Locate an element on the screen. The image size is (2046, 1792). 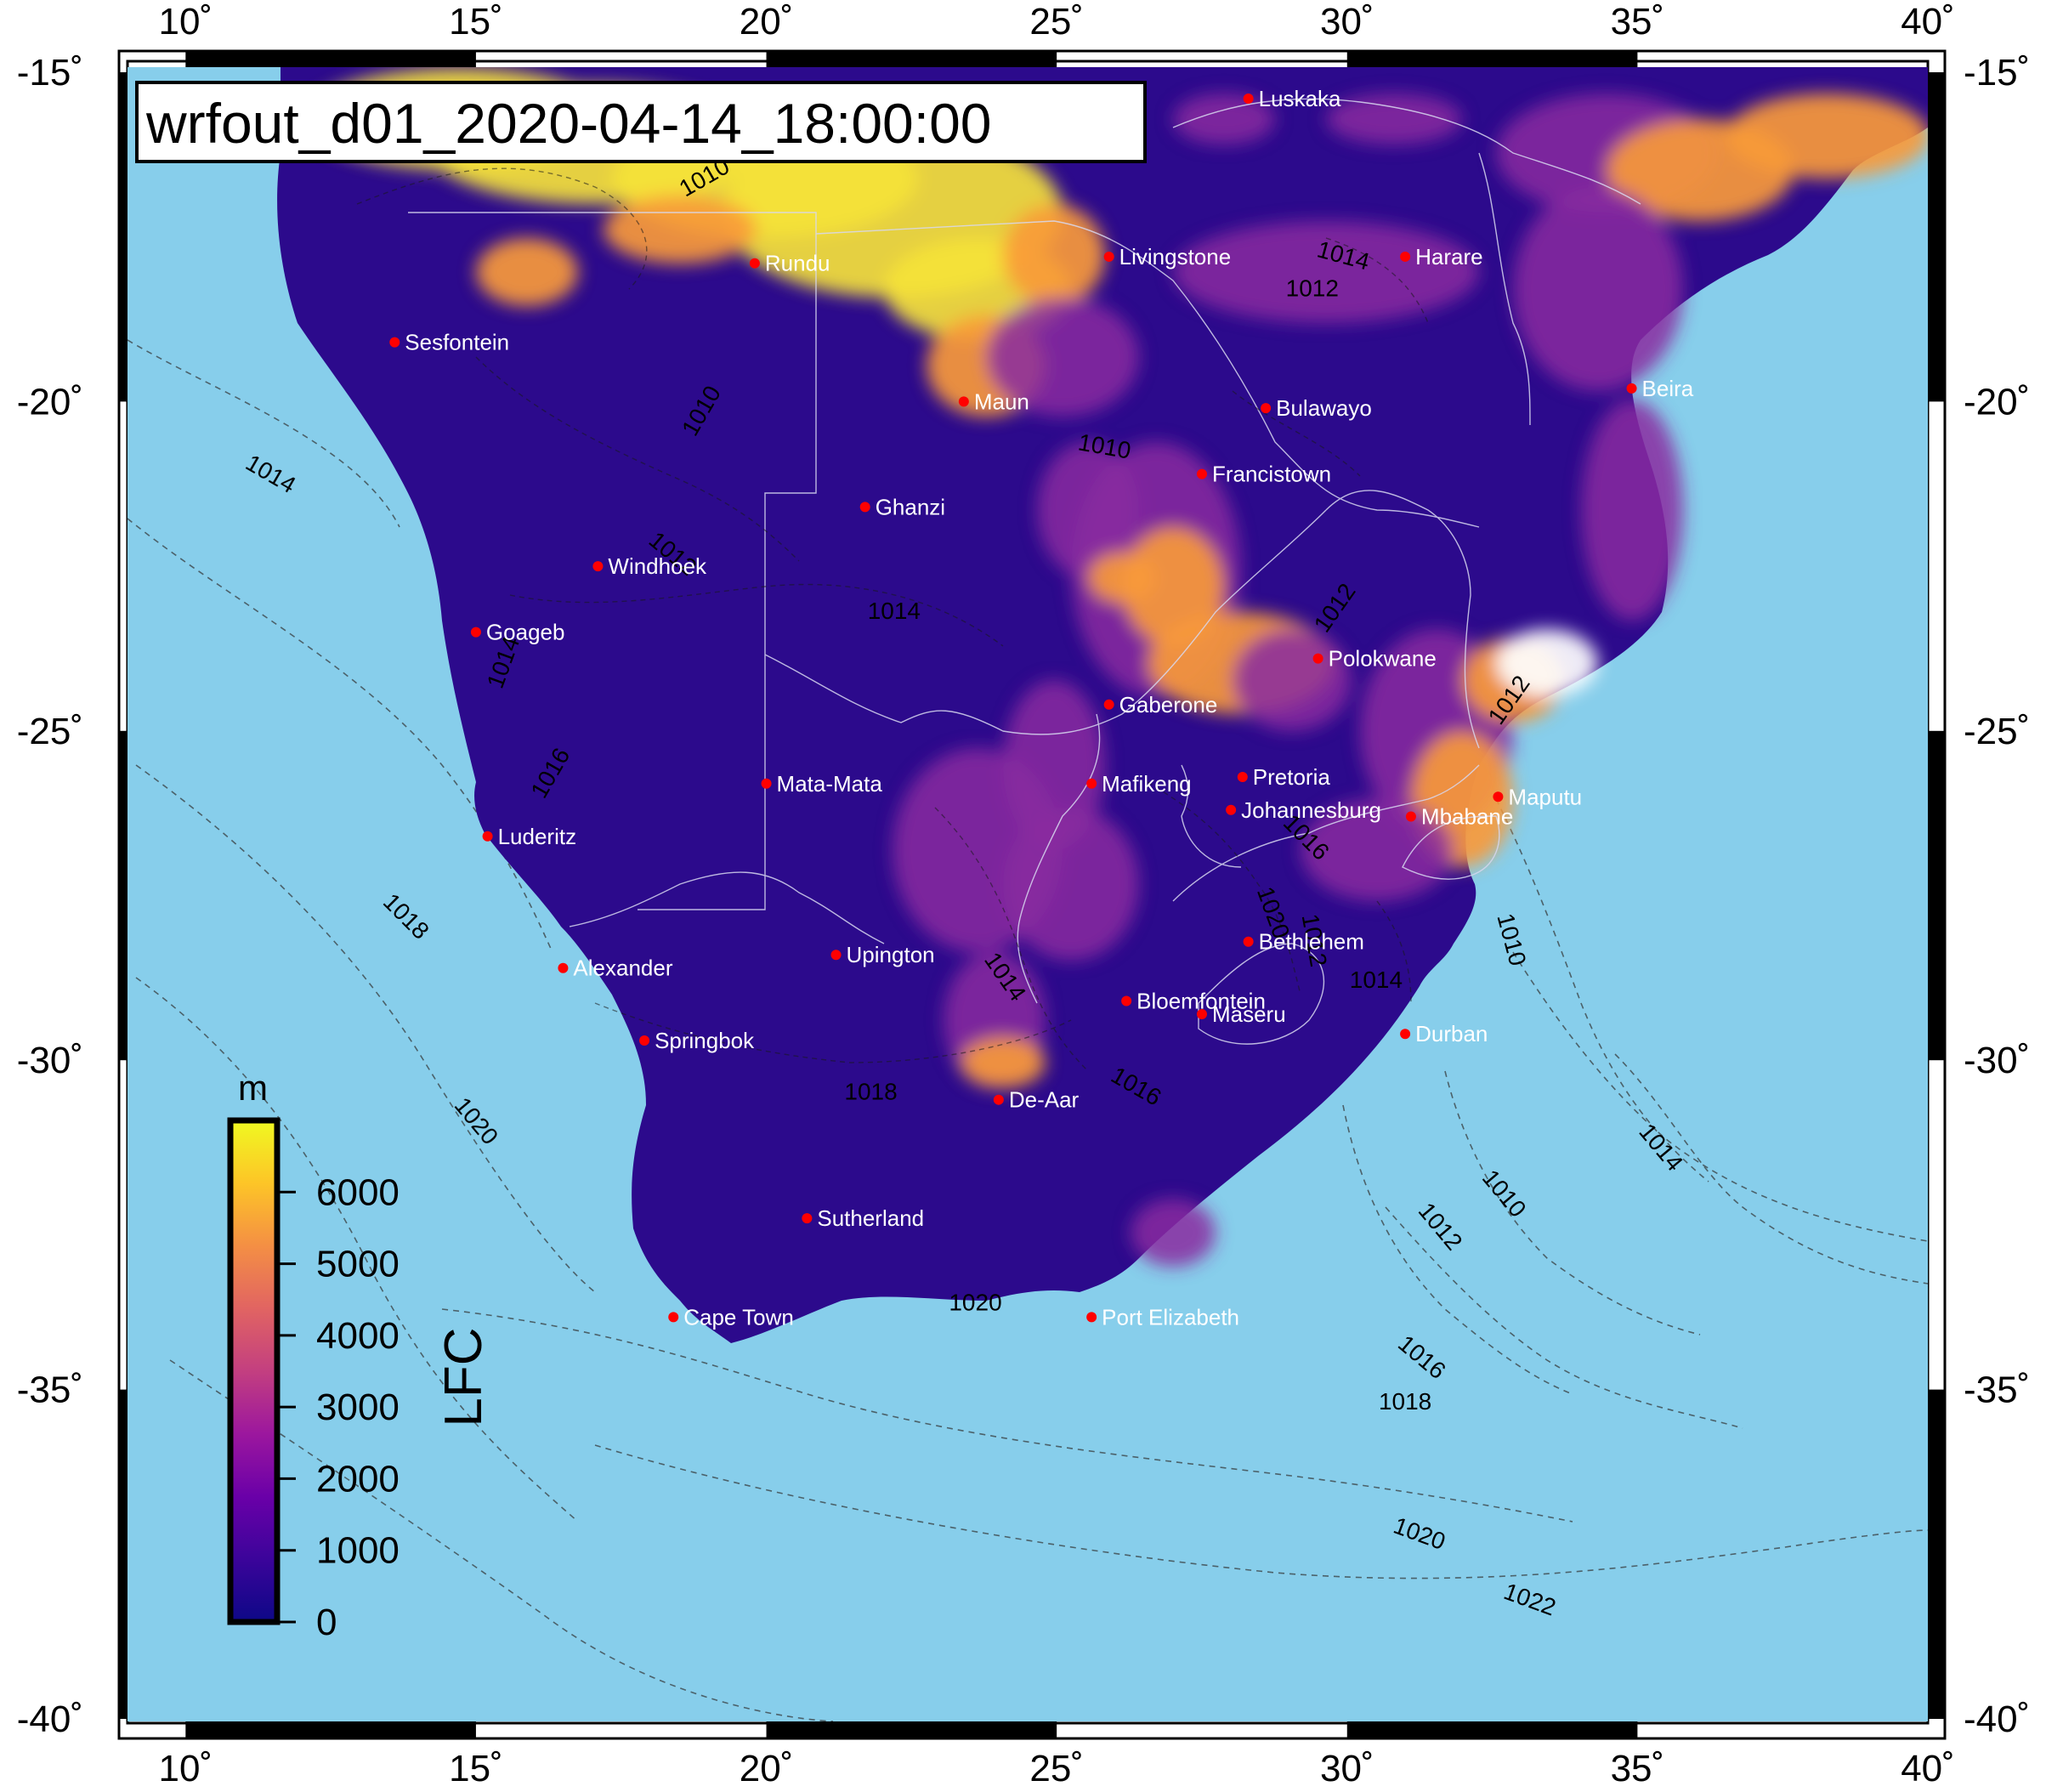
colorbar-tick-label: 3000 is located at coordinates (358, 1408).